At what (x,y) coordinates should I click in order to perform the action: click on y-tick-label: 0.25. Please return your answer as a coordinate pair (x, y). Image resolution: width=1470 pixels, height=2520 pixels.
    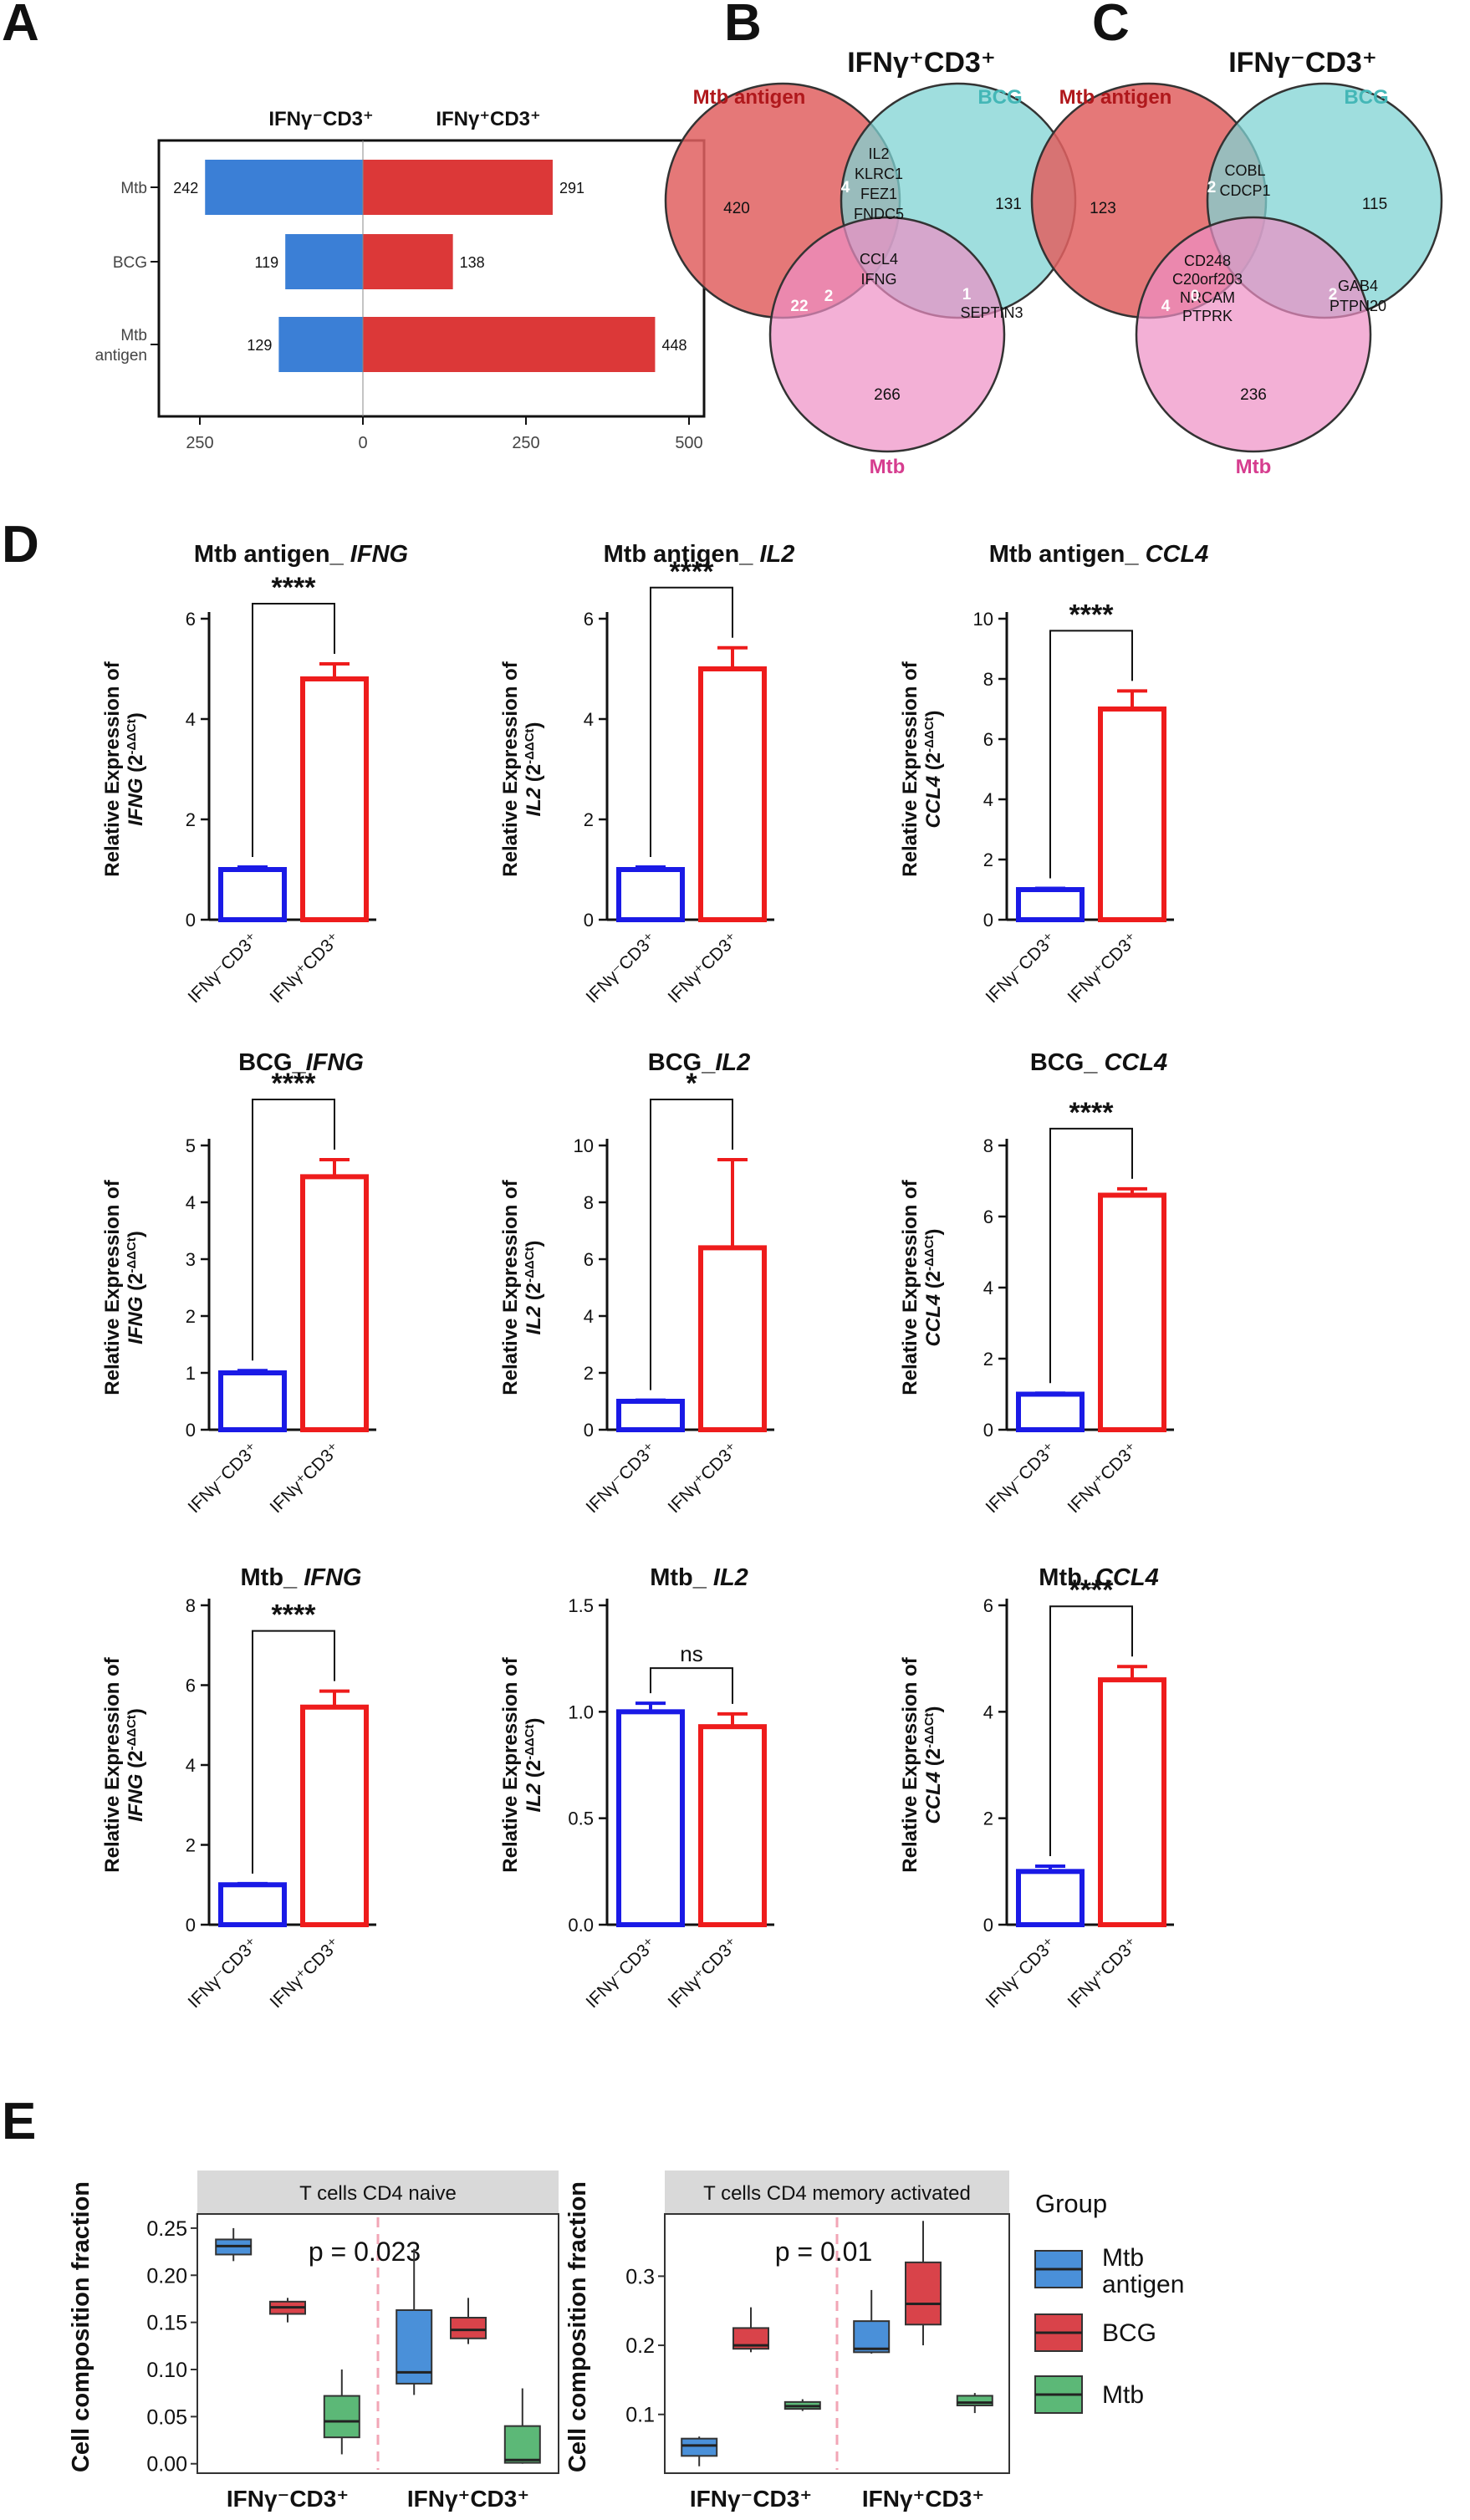
    Looking at the image, I should click on (166, 2229).